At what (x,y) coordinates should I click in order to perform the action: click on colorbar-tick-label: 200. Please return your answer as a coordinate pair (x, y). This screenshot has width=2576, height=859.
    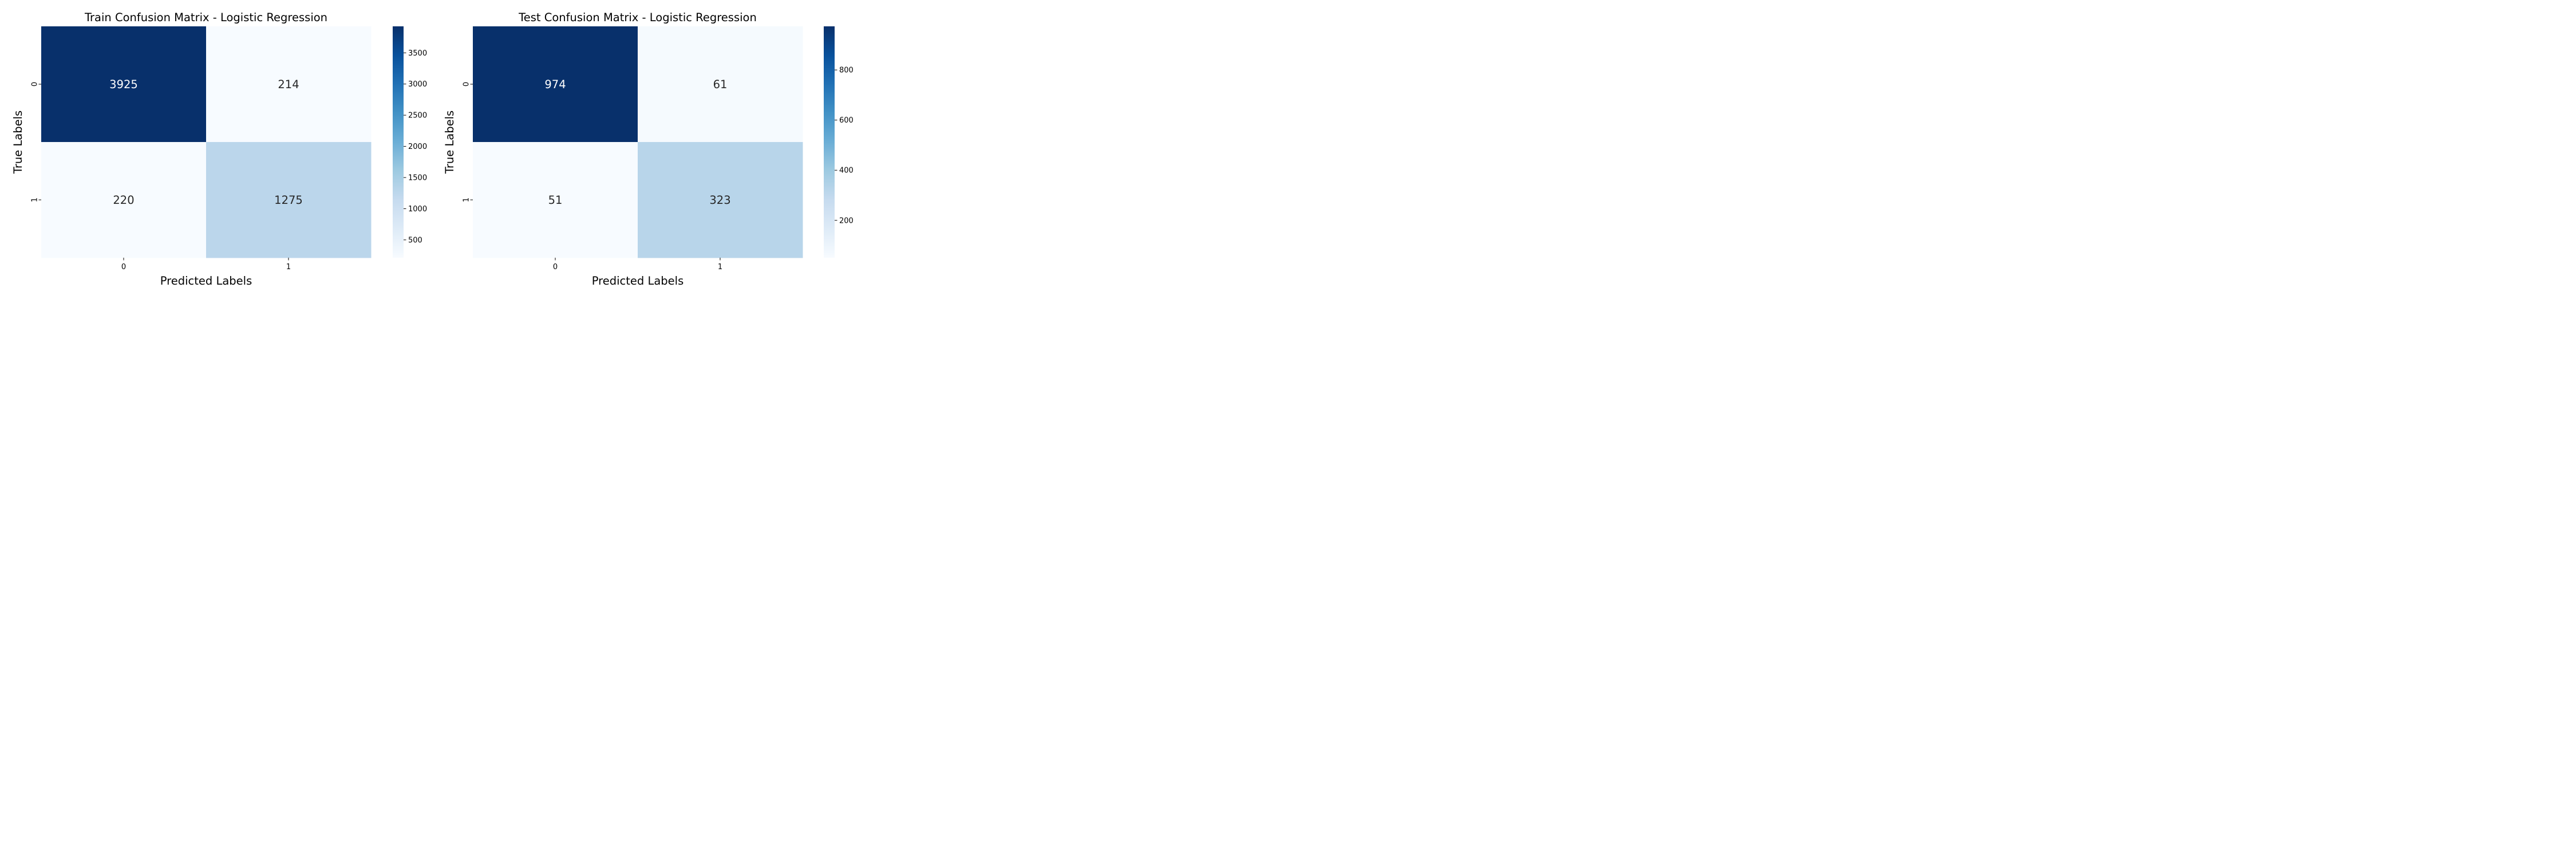
    Looking at the image, I should click on (846, 220).